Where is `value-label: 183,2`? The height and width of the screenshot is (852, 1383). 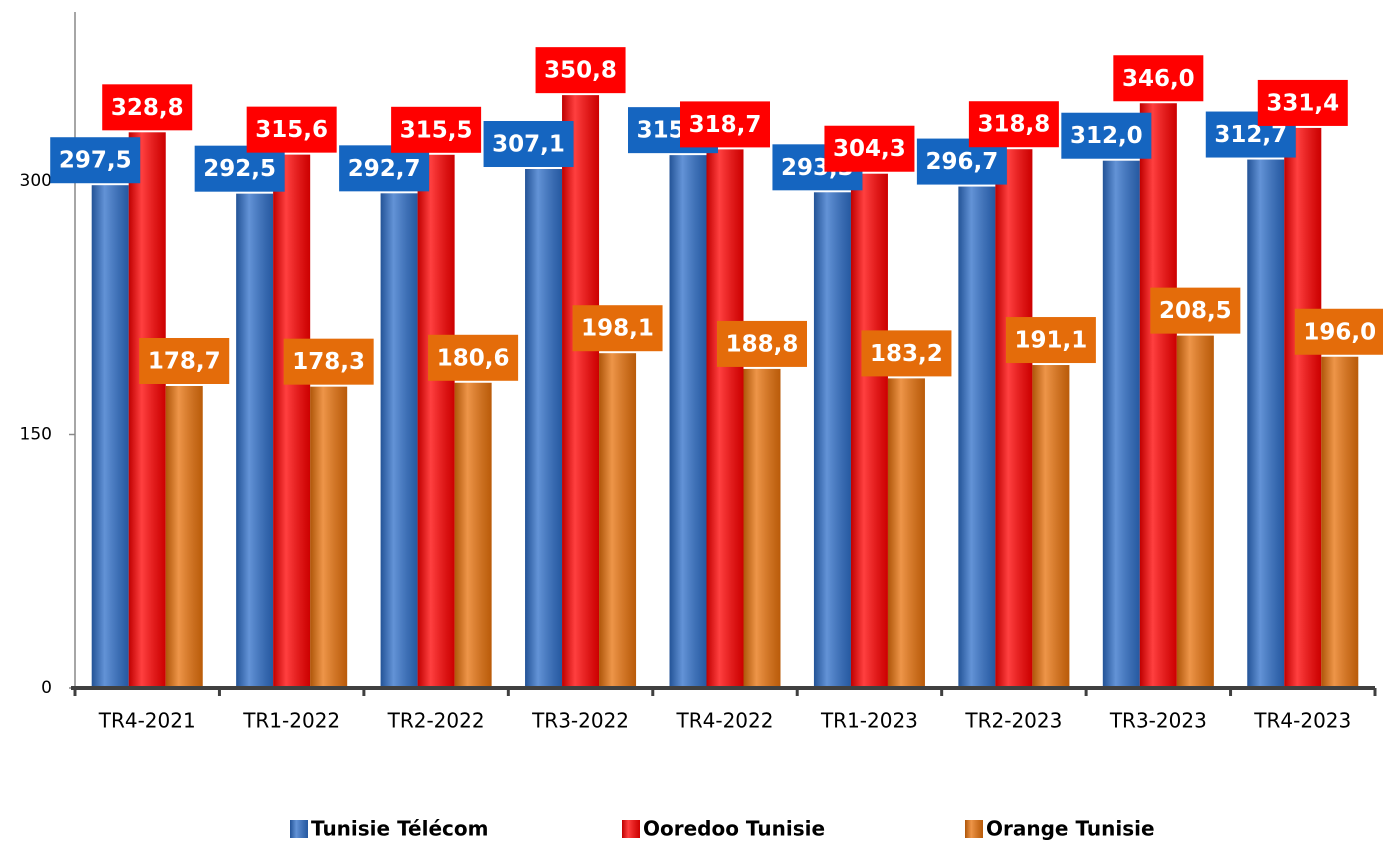
value-label: 183,2 is located at coordinates (906, 354).